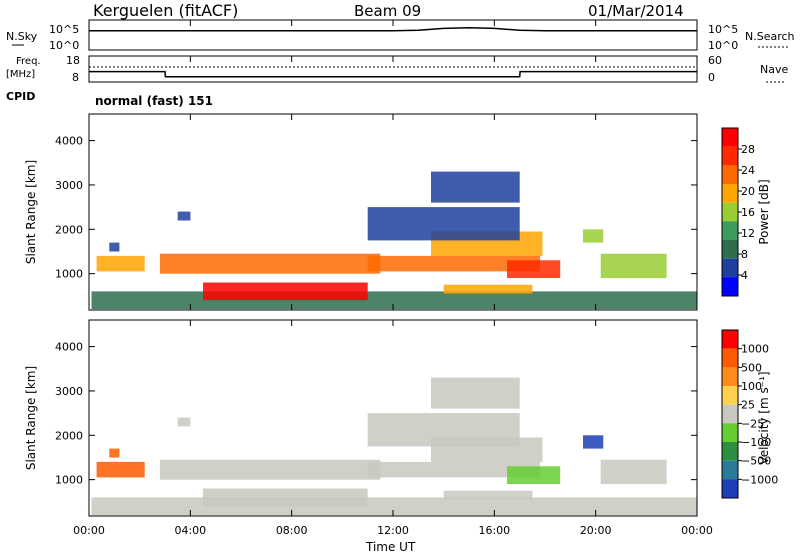 The height and width of the screenshot is (554, 800). I want to click on beam-title: Beam 09, so click(387, 11).